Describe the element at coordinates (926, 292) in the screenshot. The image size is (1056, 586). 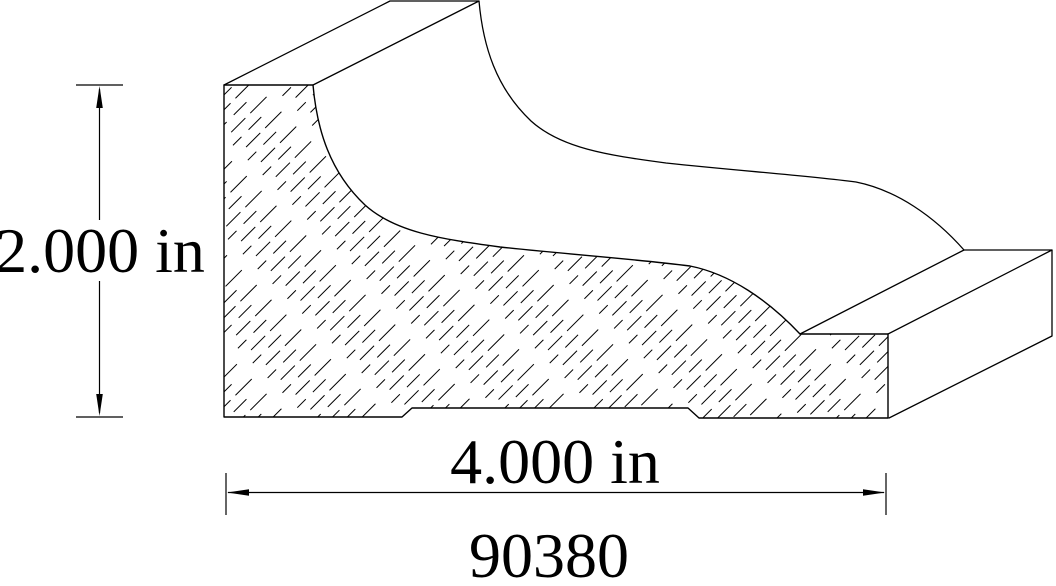
I see `foot-top-face-edges` at that location.